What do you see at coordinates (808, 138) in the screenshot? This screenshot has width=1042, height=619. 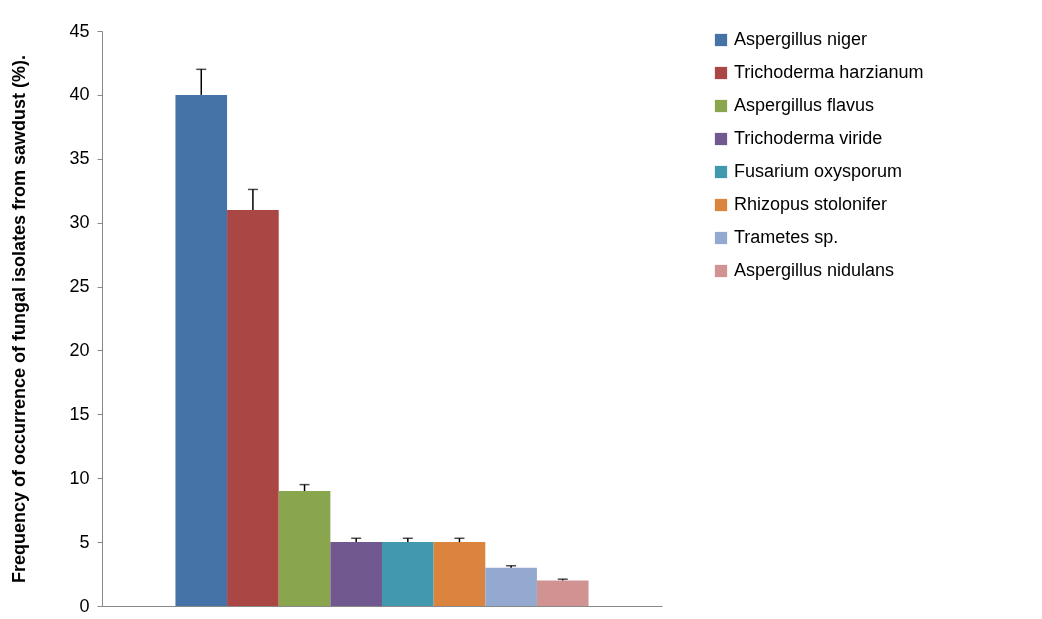 I see `legend-label: Trichoderma viride` at bounding box center [808, 138].